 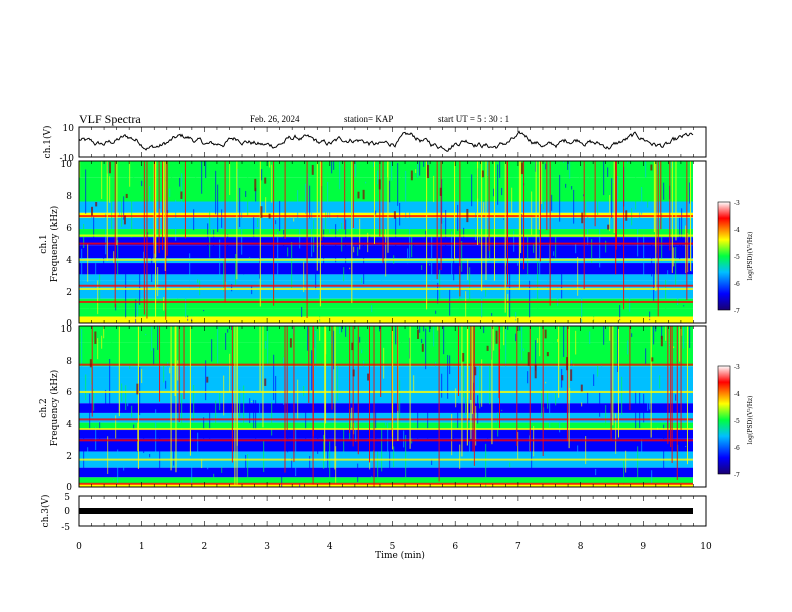 What do you see at coordinates (69, 393) in the screenshot?
I see `ch2-freq-tick-6: 6` at bounding box center [69, 393].